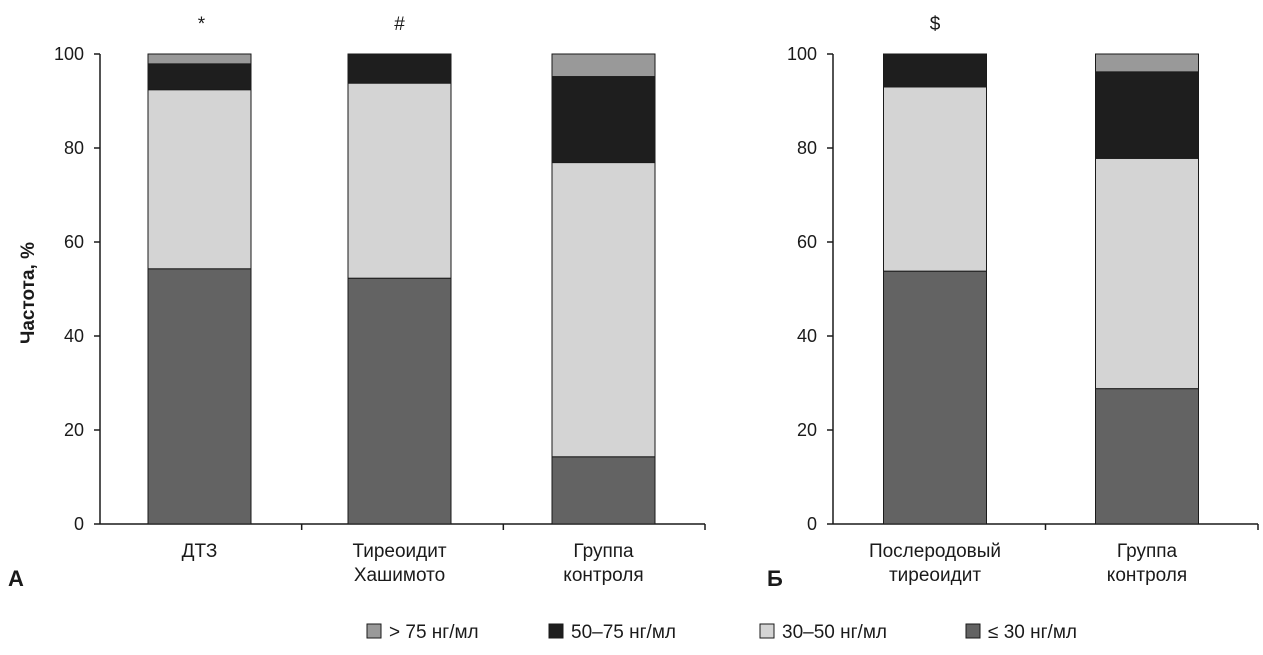 Image resolution: width=1263 pixels, height=655 pixels. I want to click on x-category-label: Тиреоидит, so click(399, 551).